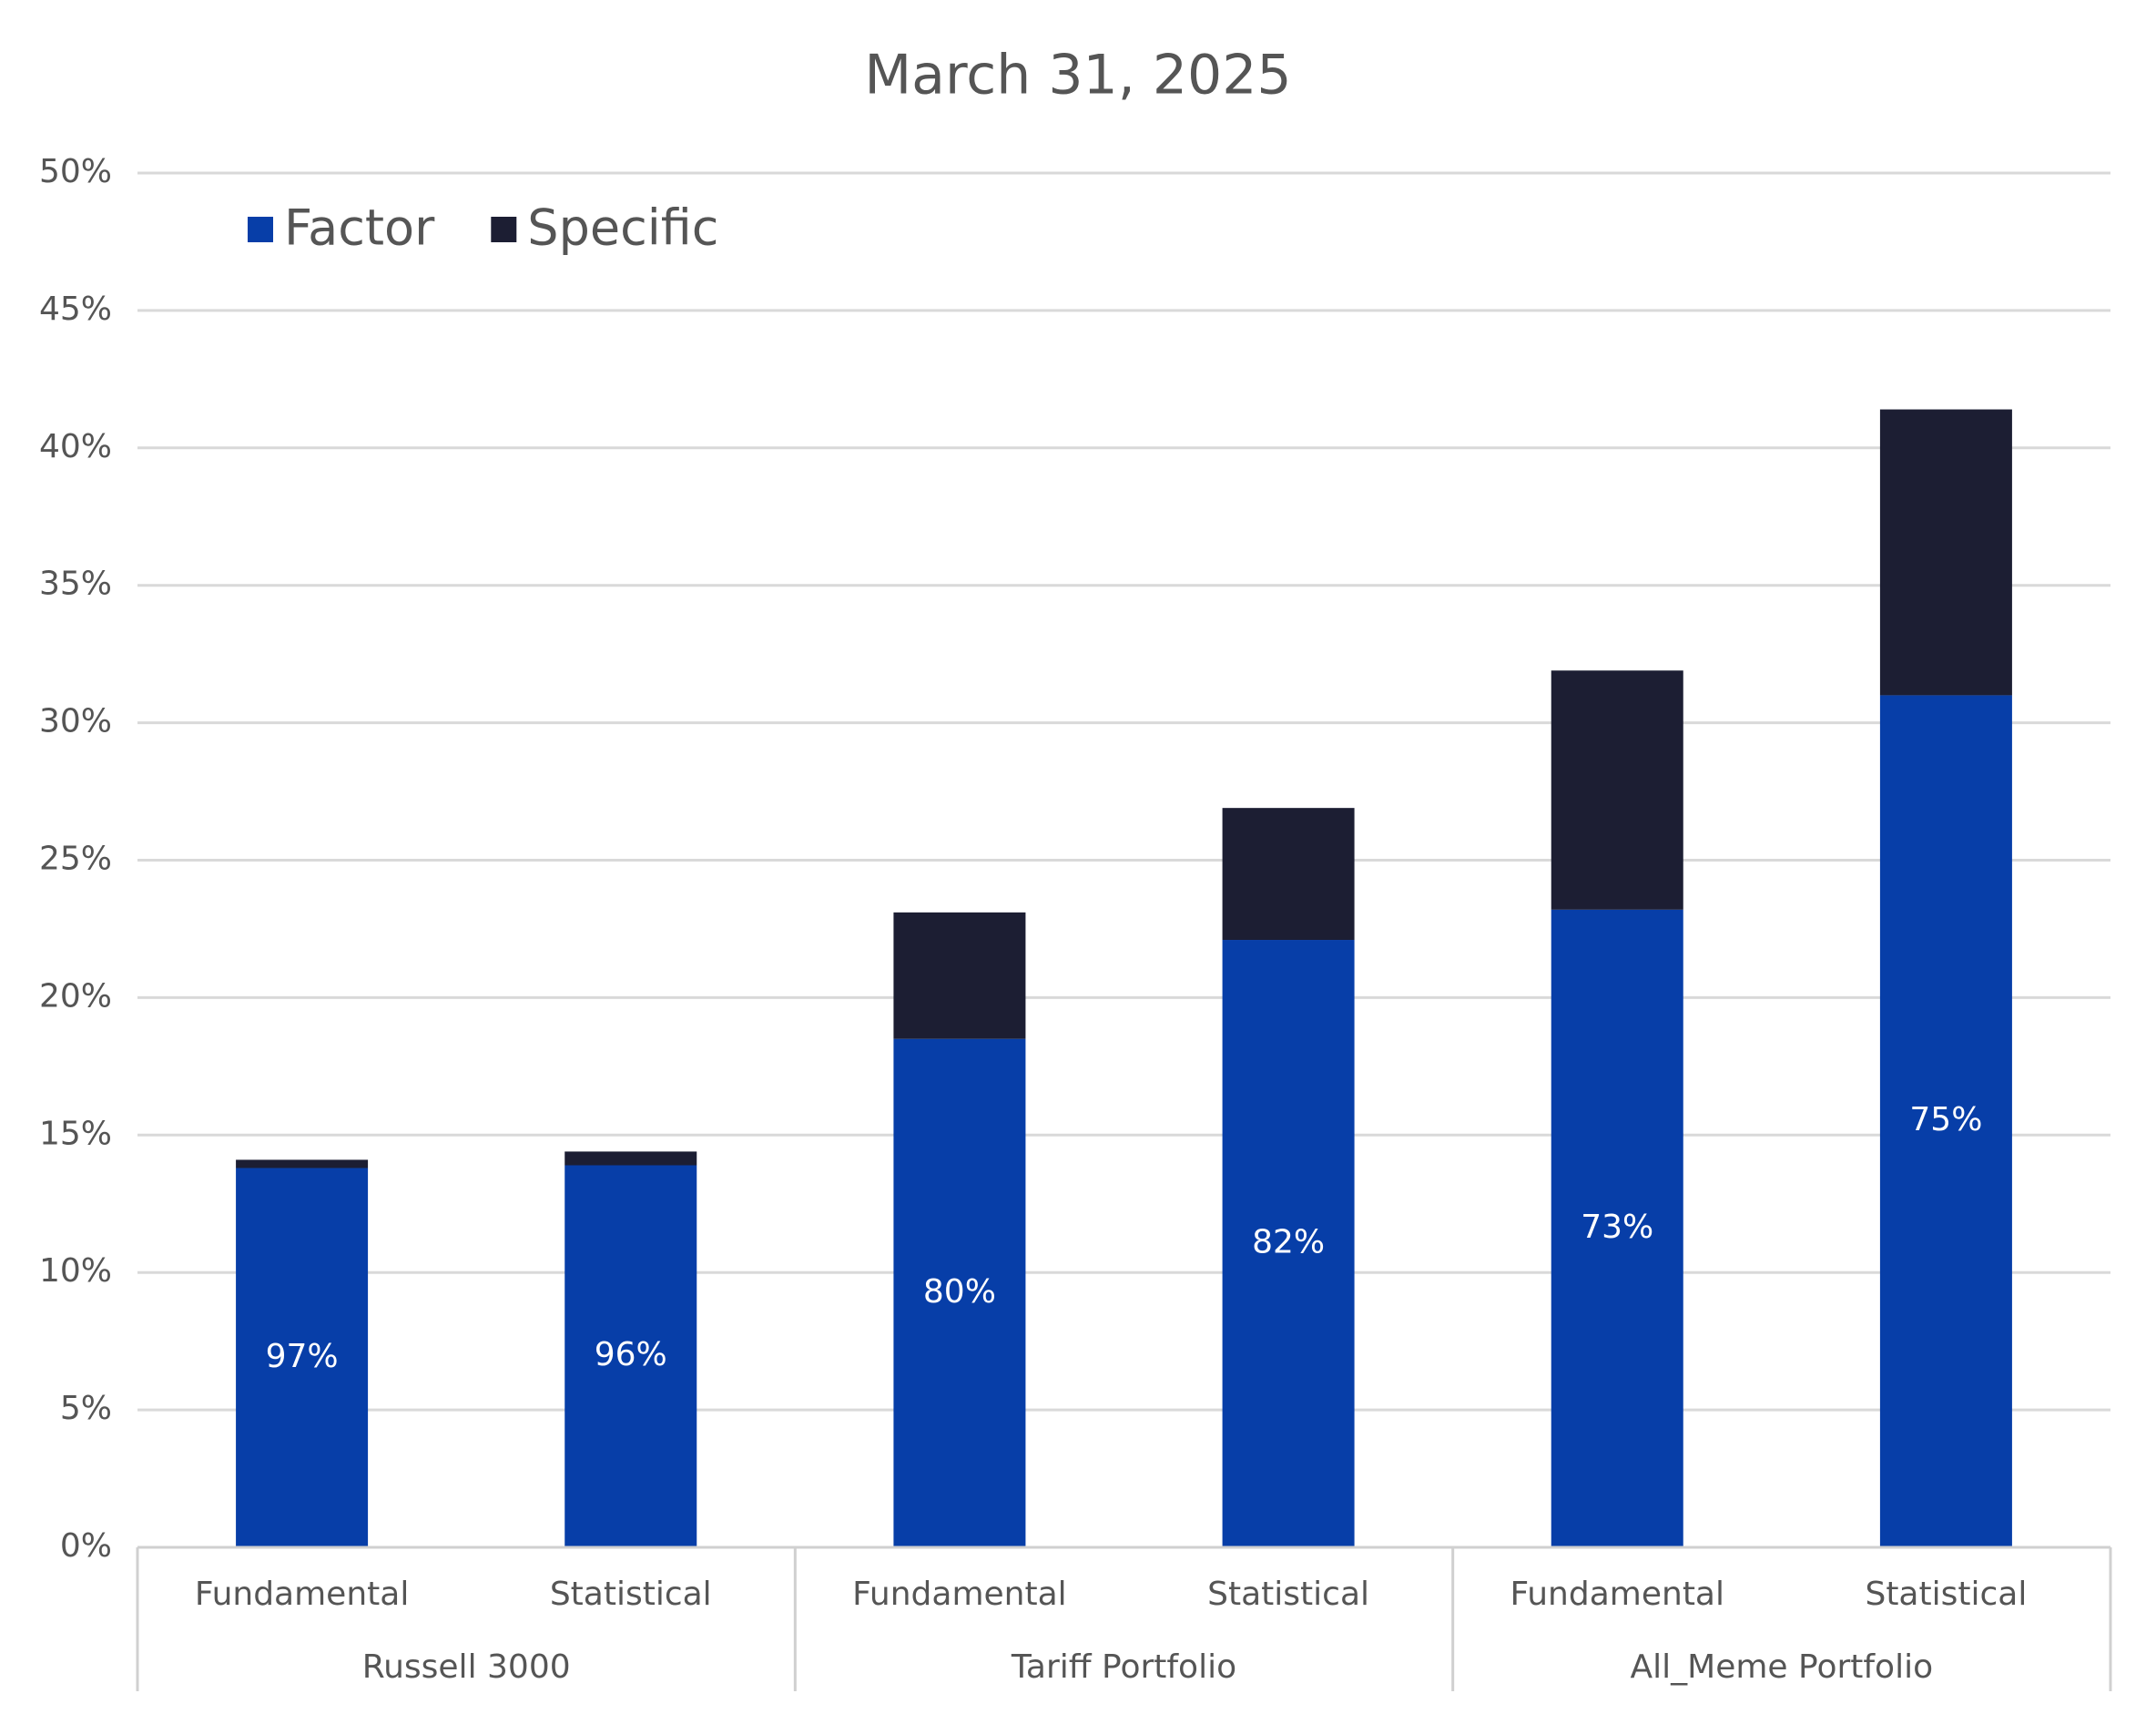 The width and height of the screenshot is (2156, 1714). What do you see at coordinates (86, 1546) in the screenshot?
I see `y-tick-label: 0%` at bounding box center [86, 1546].